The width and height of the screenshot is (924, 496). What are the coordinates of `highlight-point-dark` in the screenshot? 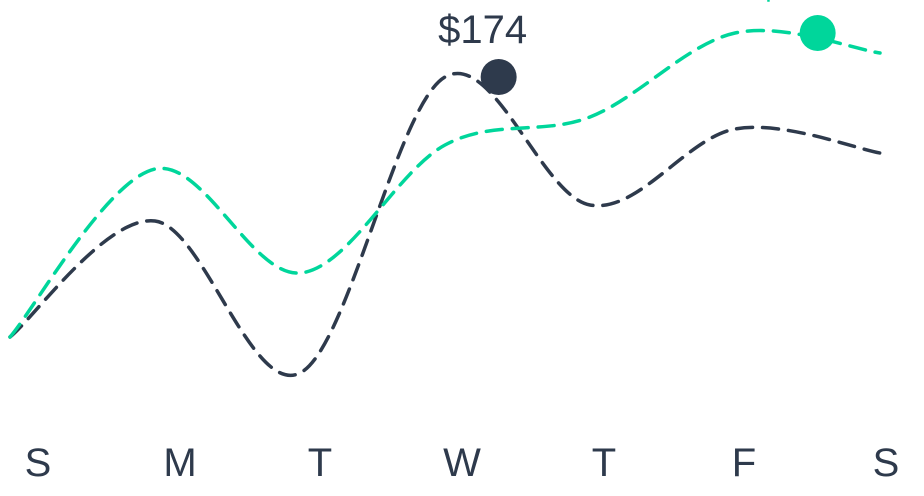 It's located at (498, 77).